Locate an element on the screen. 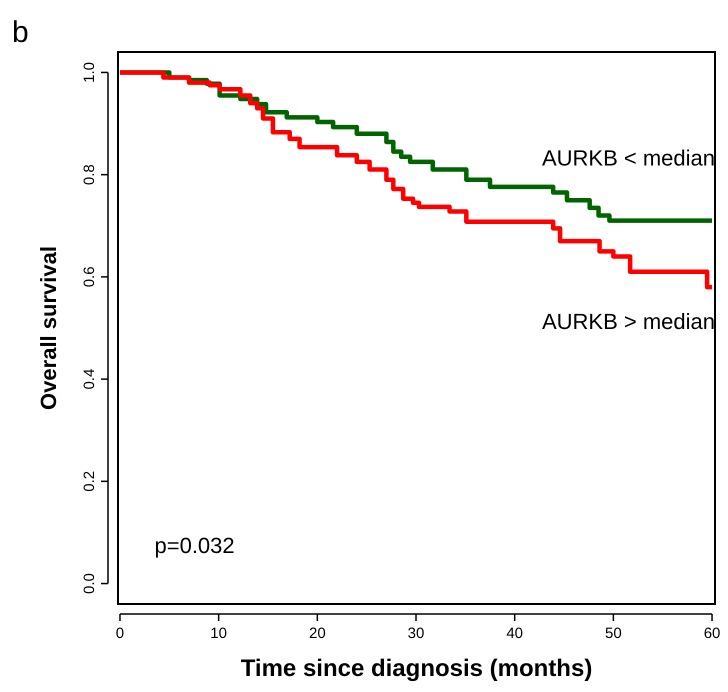 This screenshot has height=692, width=728. y-tick-label: 0.8 is located at coordinates (89, 175).